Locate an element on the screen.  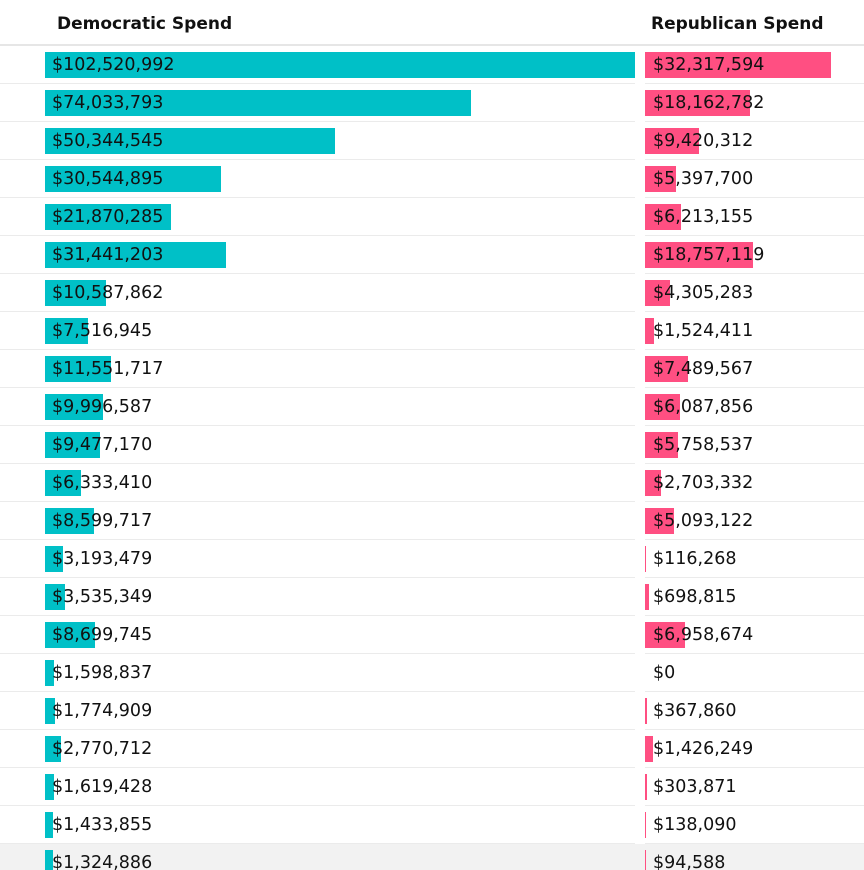
chart-row: $7,516,945 $1,524,411 is located at coordinates (432, 331).